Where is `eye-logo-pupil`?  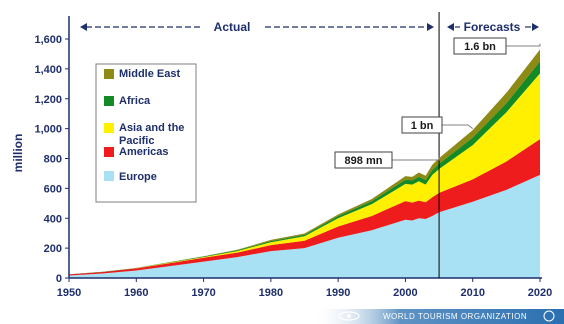 eye-logo-pupil is located at coordinates (349, 316).